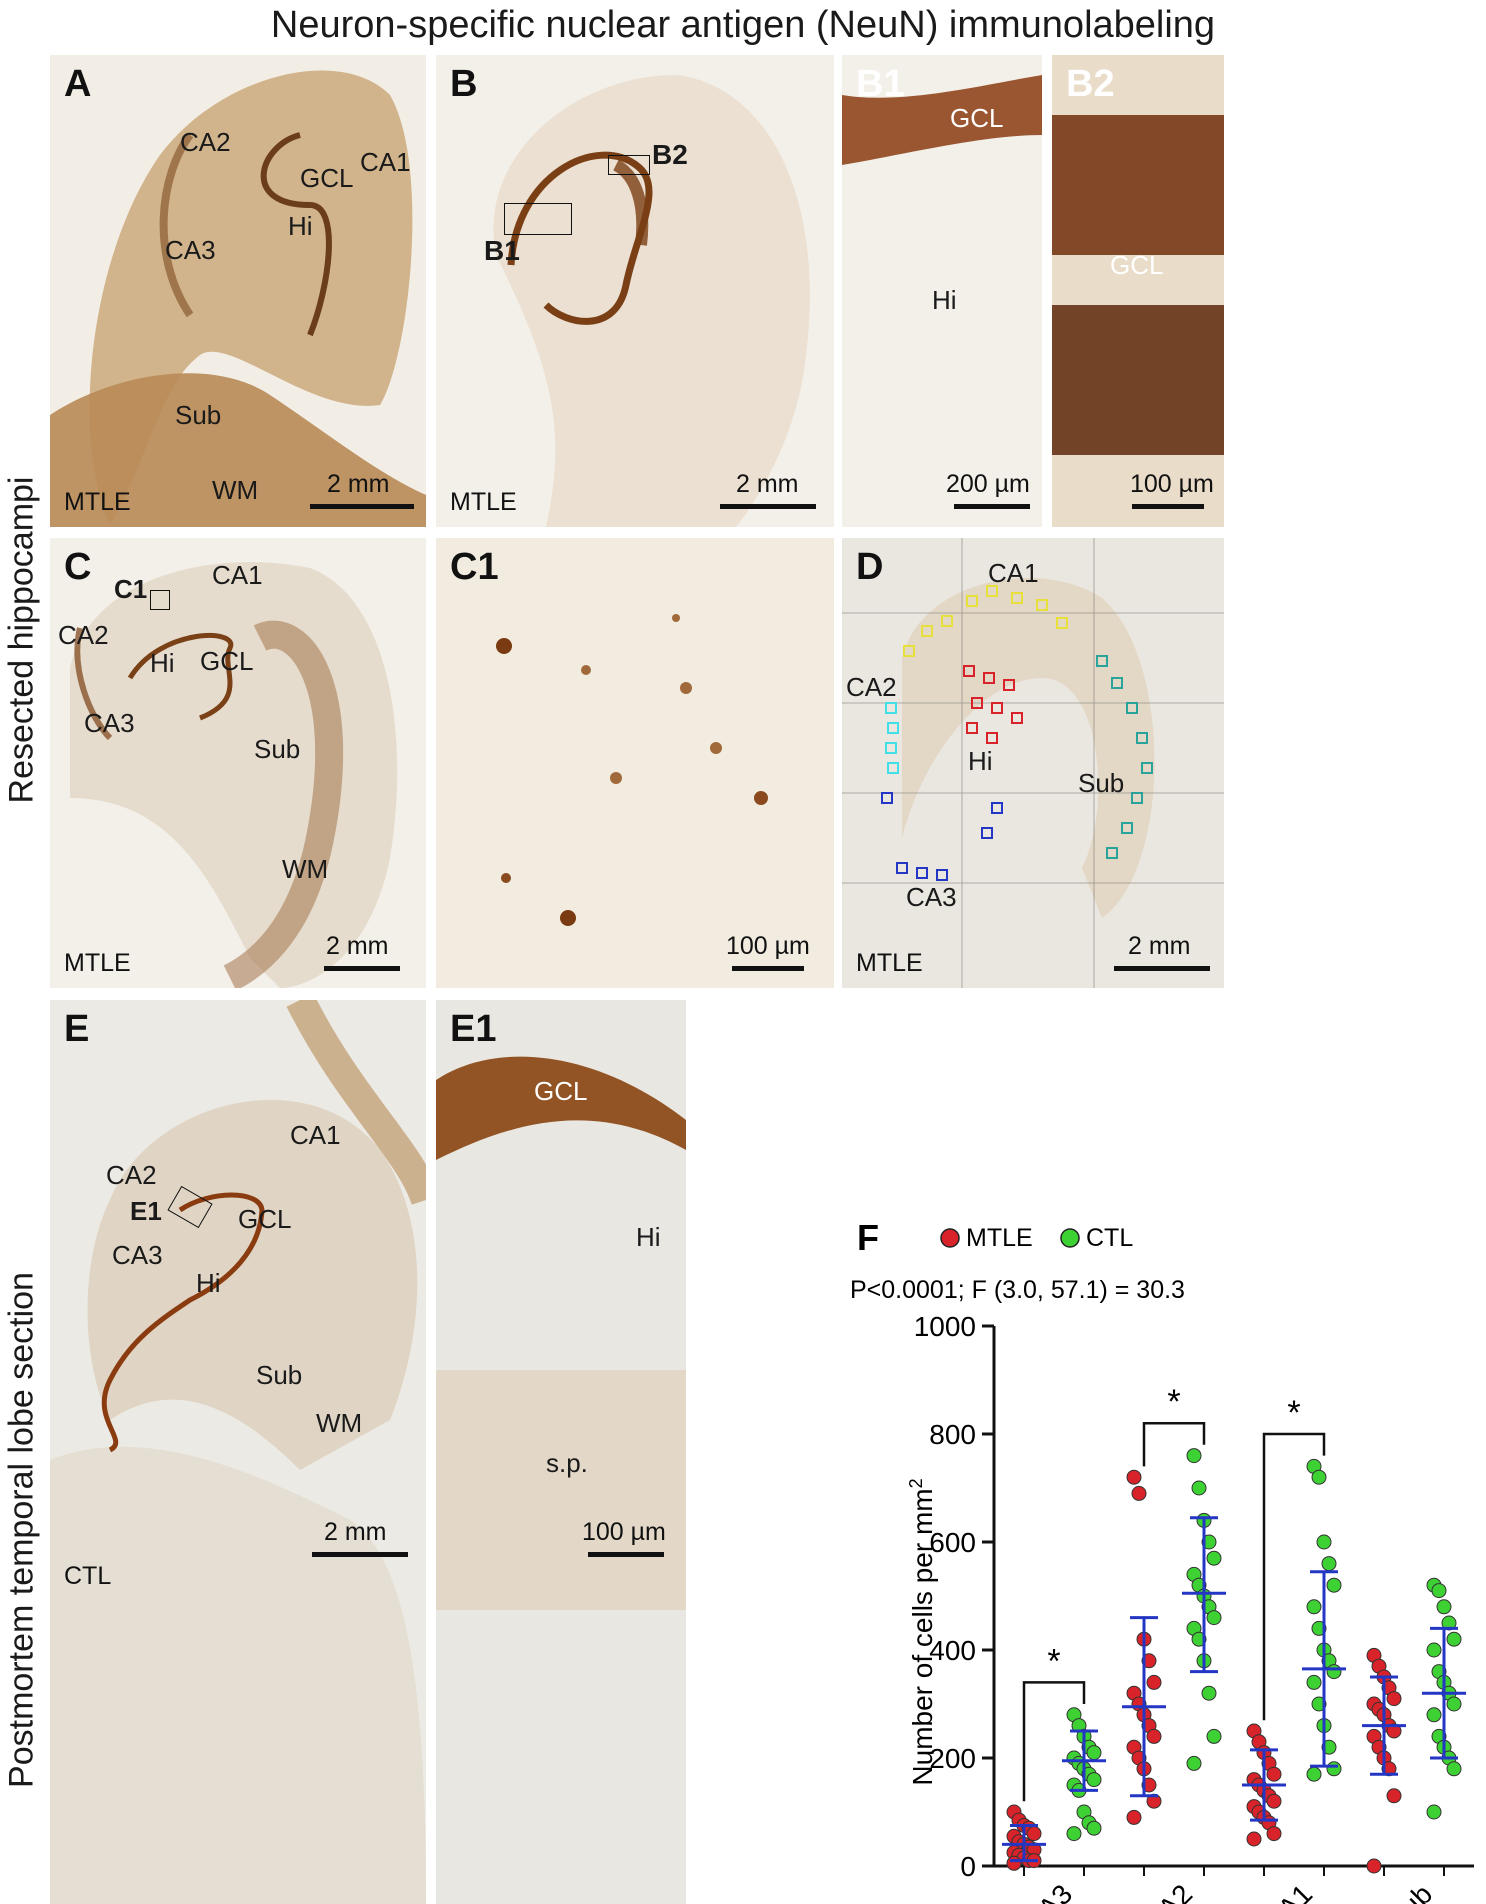  What do you see at coordinates (385, 162) in the screenshot?
I see `panel-a-label-ca1: CA1` at bounding box center [385, 162].